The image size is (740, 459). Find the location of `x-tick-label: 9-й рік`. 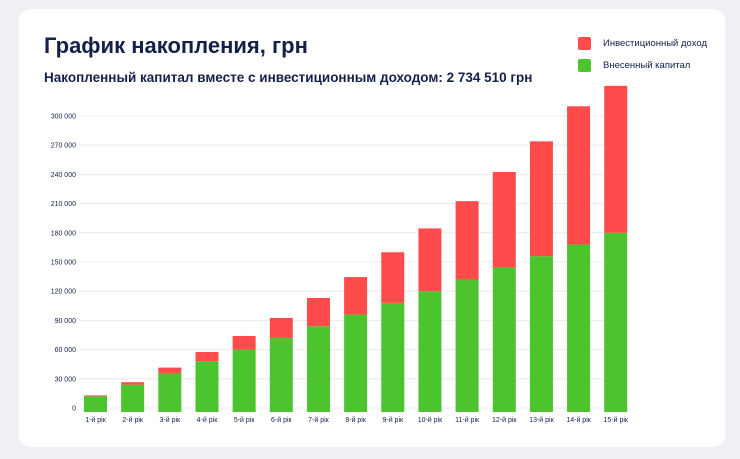

x-tick-label: 9-й рік is located at coordinates (393, 420).